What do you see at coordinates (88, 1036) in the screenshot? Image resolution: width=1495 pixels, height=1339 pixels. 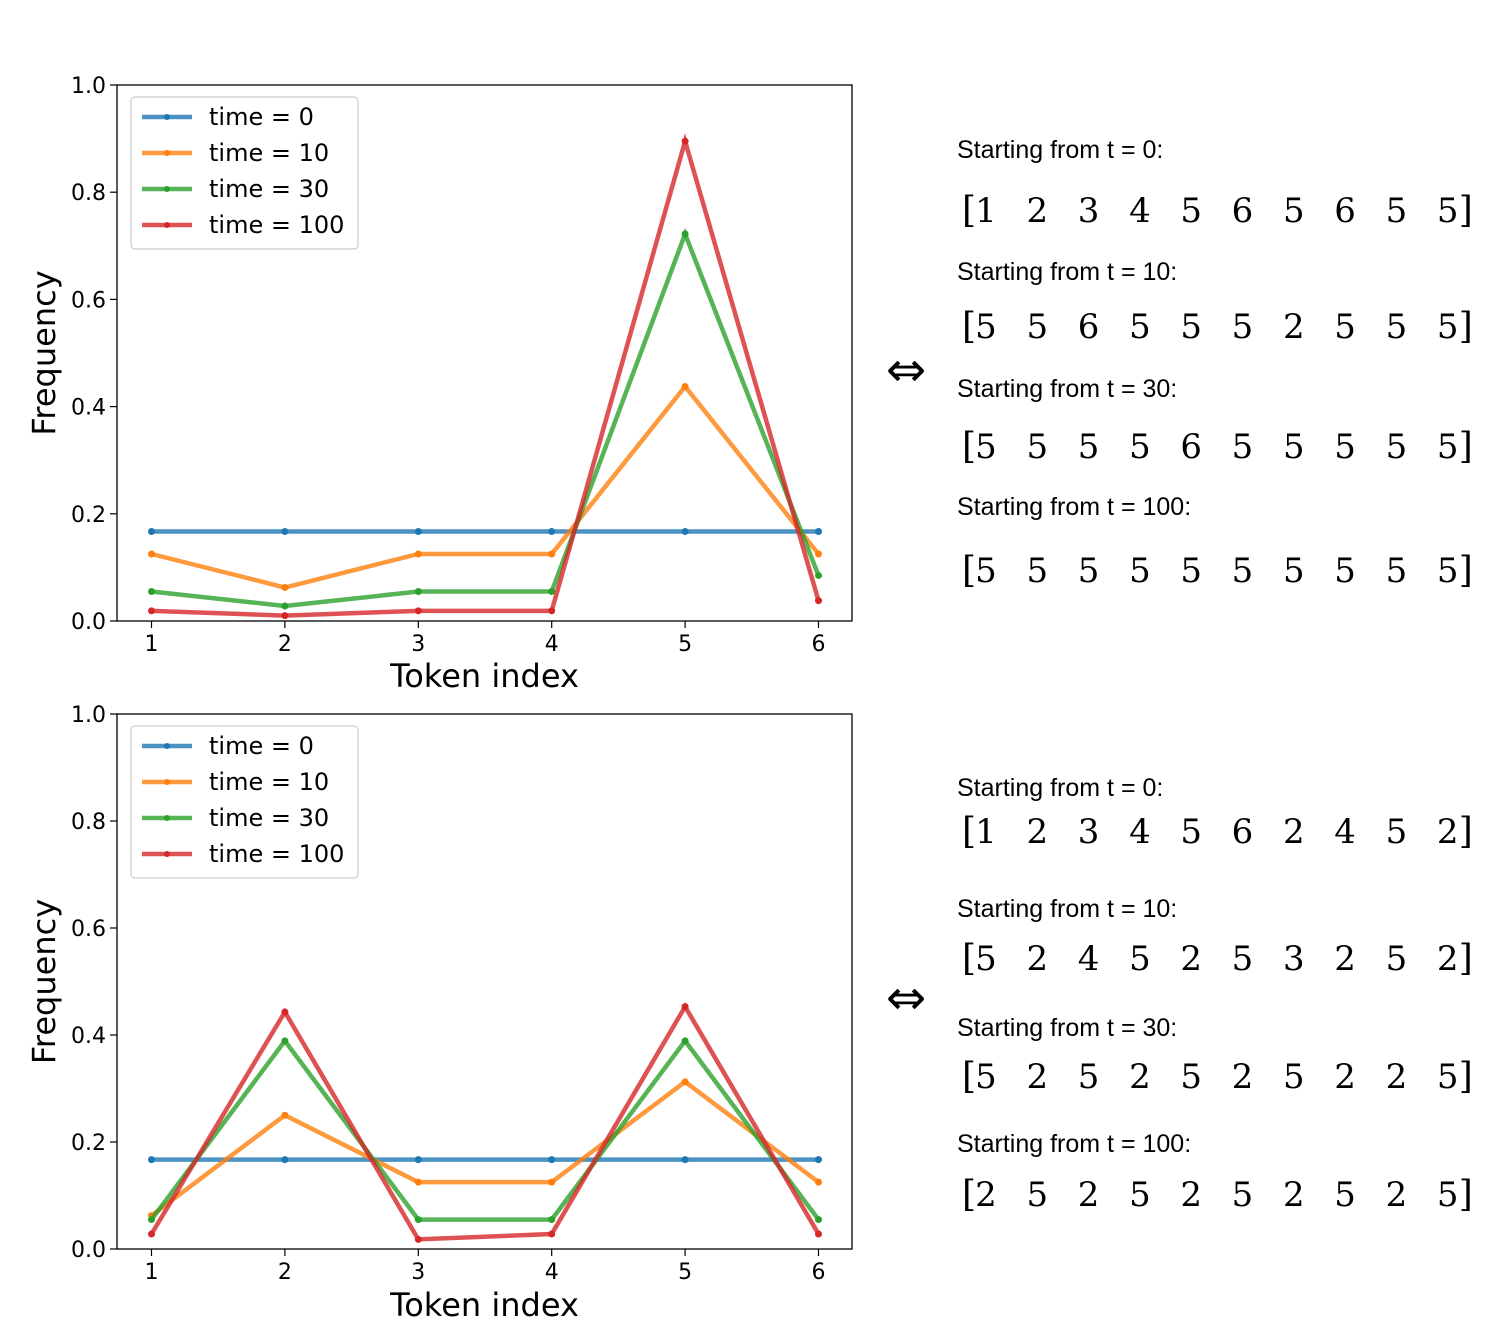 I see `y-tick-label: 0.4` at bounding box center [88, 1036].